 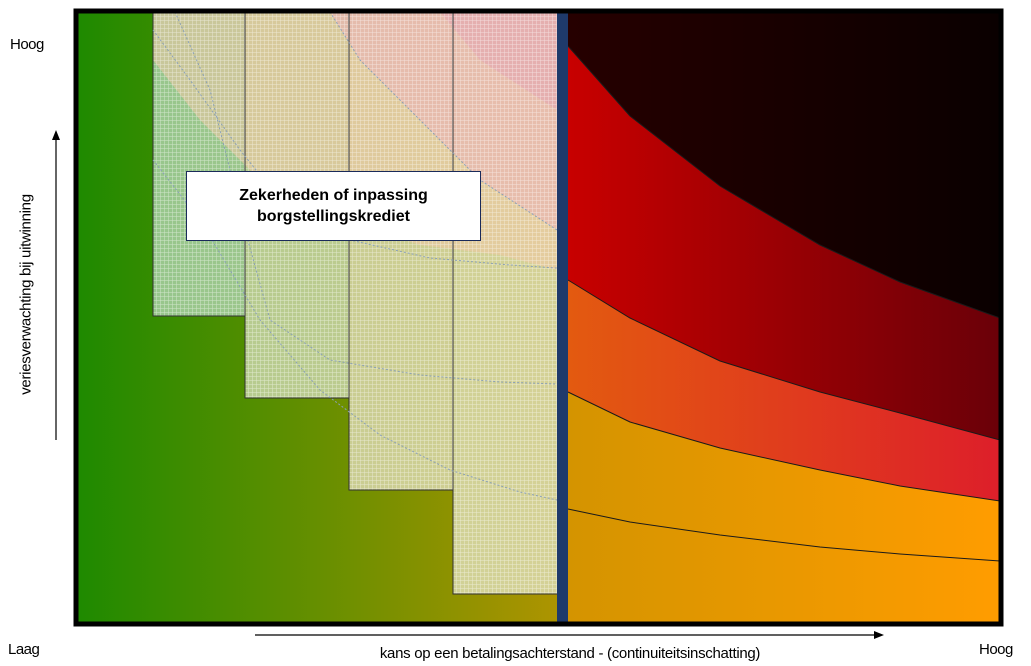 What do you see at coordinates (26, 294) in the screenshot?
I see `y-axis-title: veriesverwachting bij uitwinning` at bounding box center [26, 294].